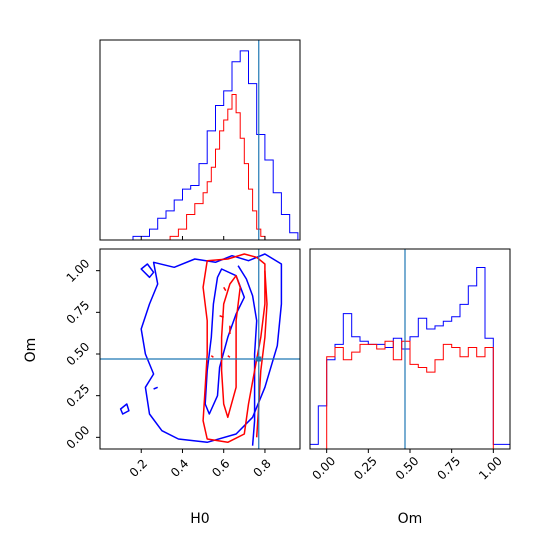 Image resolution: width=550 pixels, height=550 pixels. I want to click on truth-marker, so click(259, 359).